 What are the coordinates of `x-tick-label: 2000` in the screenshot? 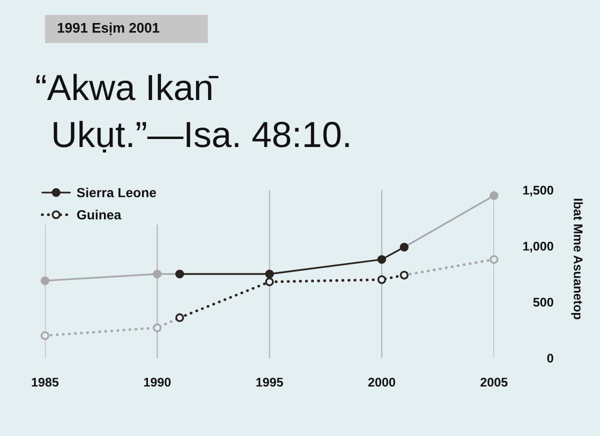 It's located at (382, 382).